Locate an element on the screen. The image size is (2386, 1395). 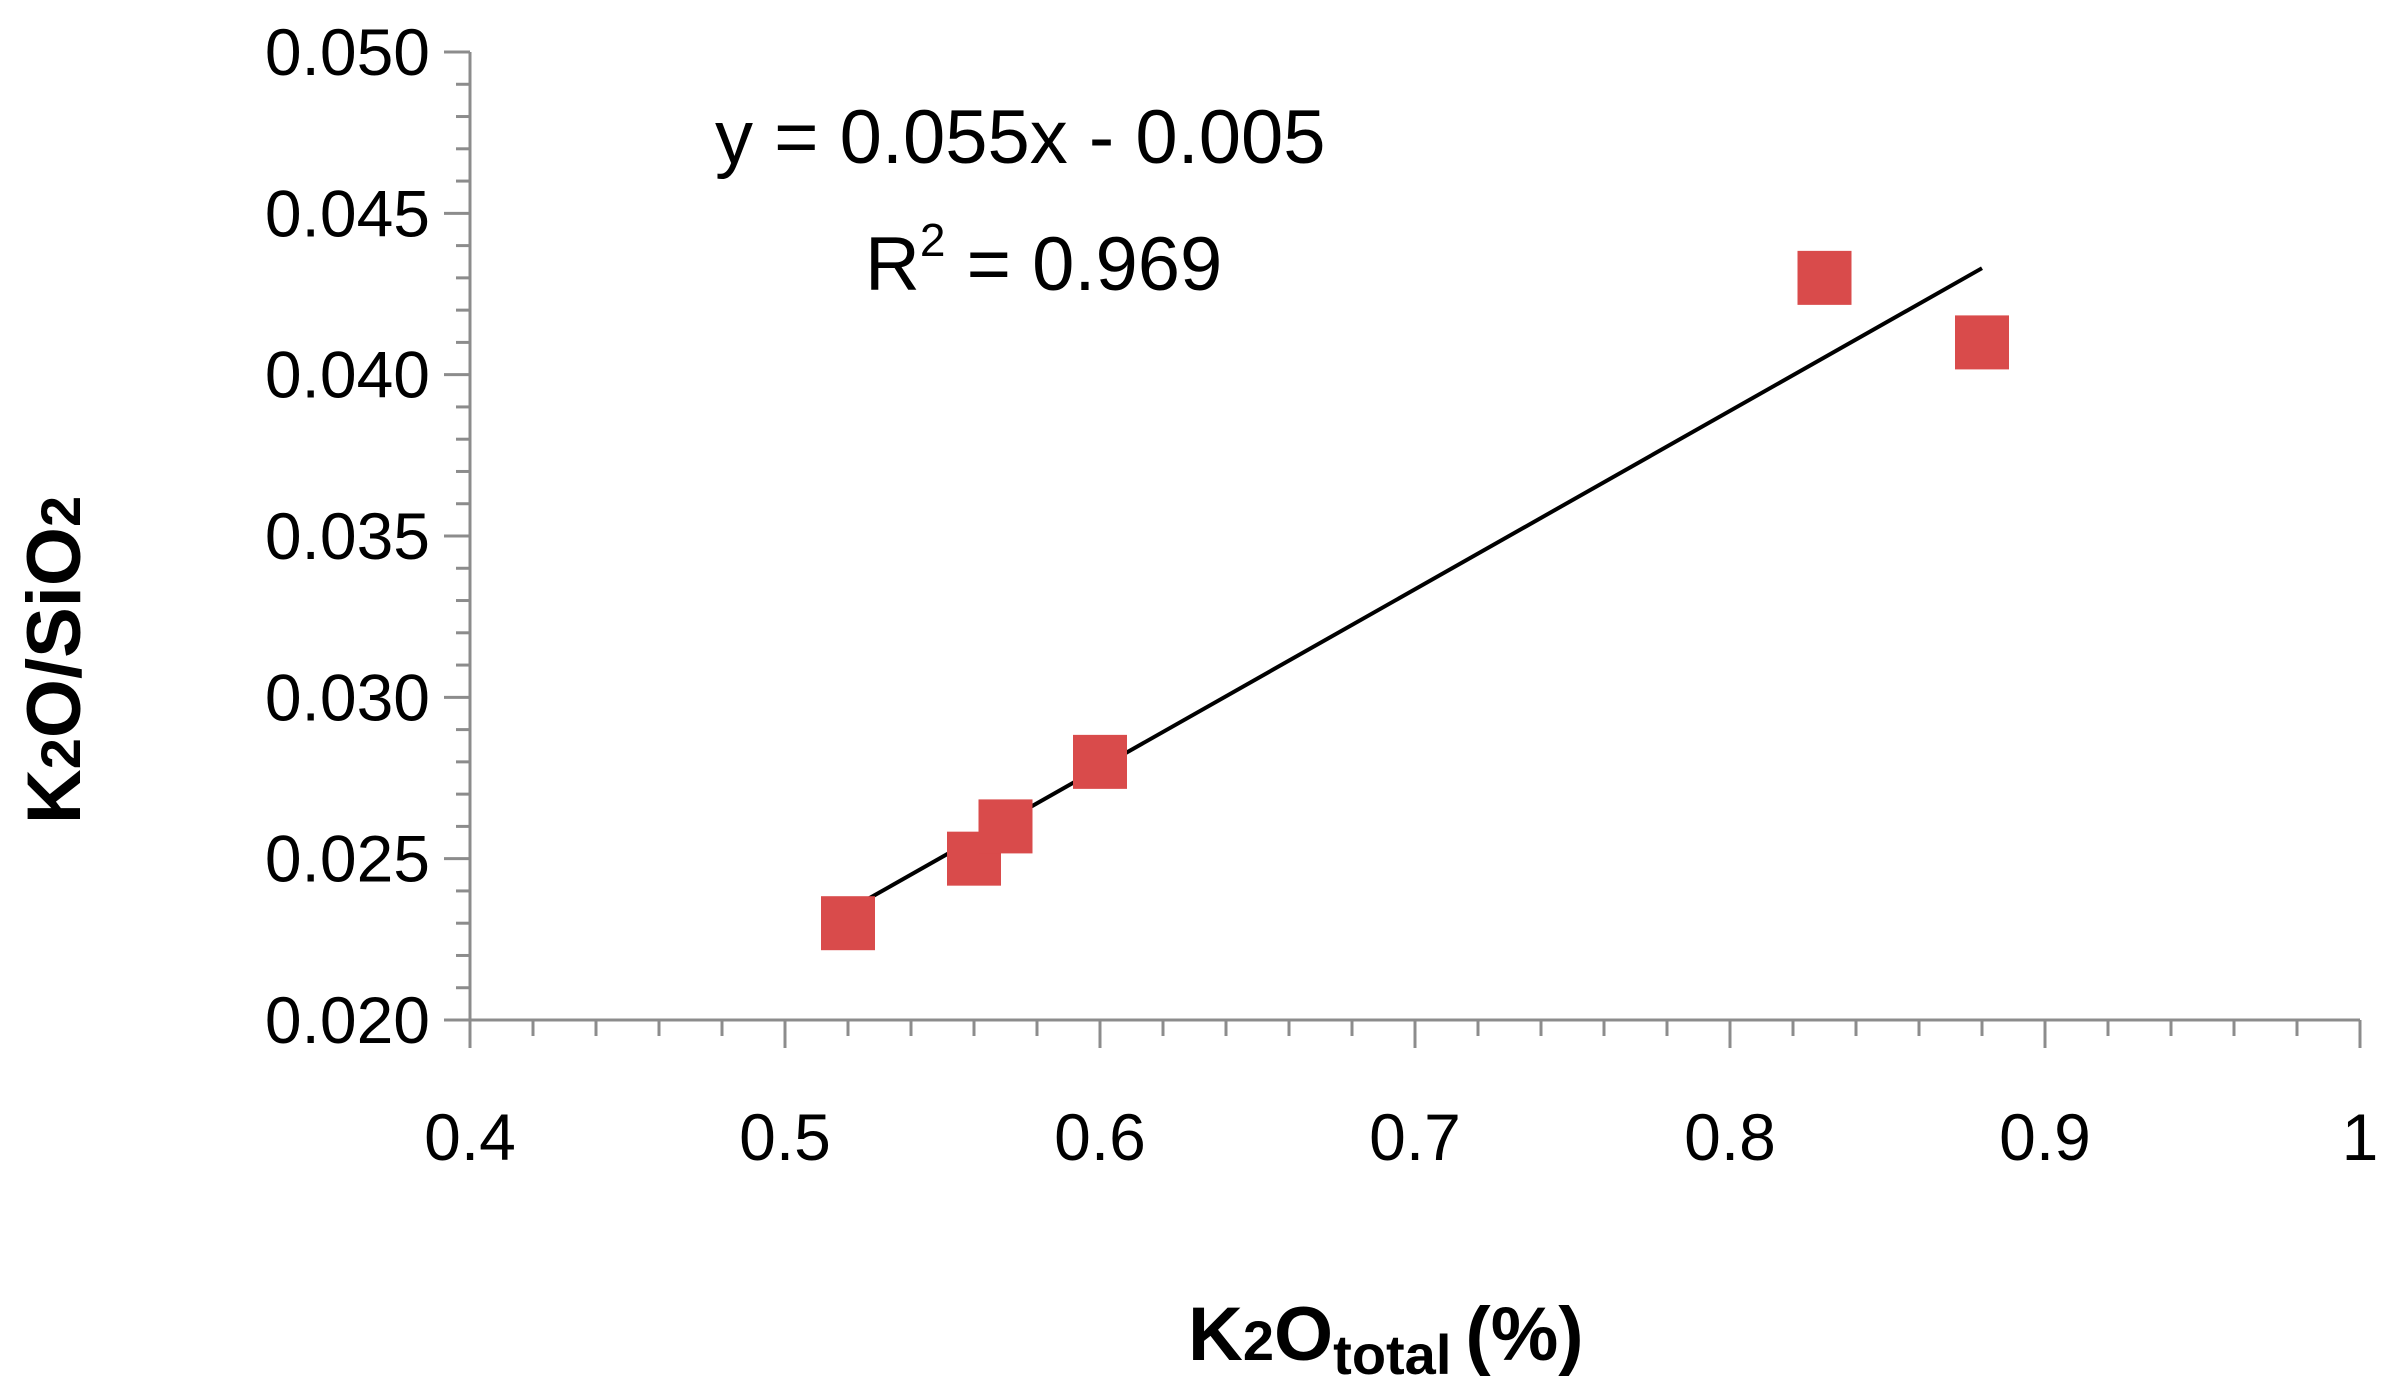
x-tick-label: 0.4 is located at coordinates (470, 1137).